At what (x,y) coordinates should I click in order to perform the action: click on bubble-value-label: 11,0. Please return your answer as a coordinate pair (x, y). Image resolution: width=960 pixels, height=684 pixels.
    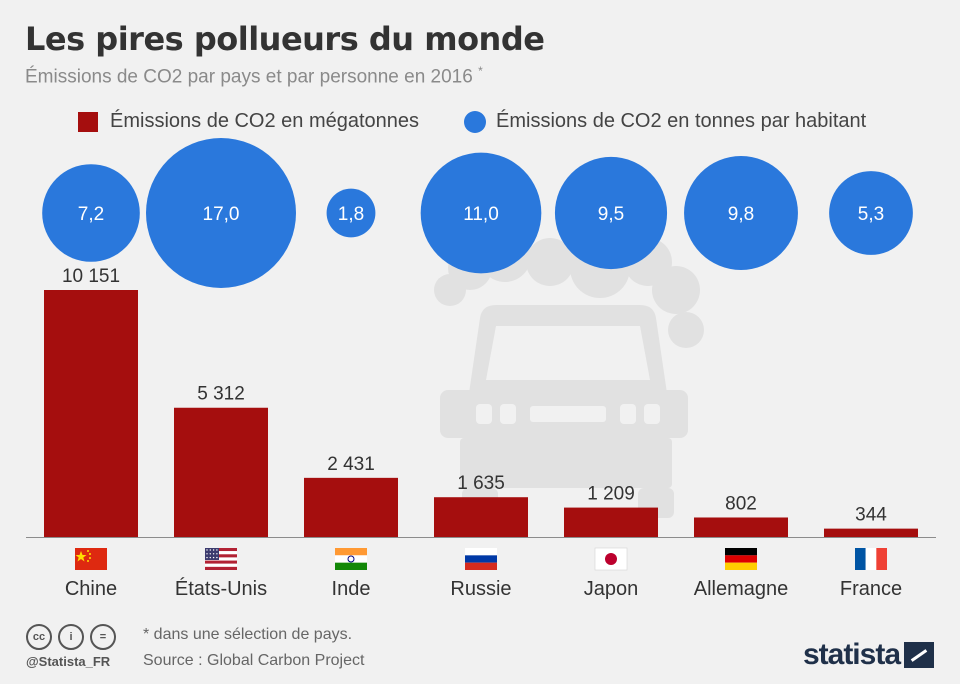
    Looking at the image, I should click on (481, 214).